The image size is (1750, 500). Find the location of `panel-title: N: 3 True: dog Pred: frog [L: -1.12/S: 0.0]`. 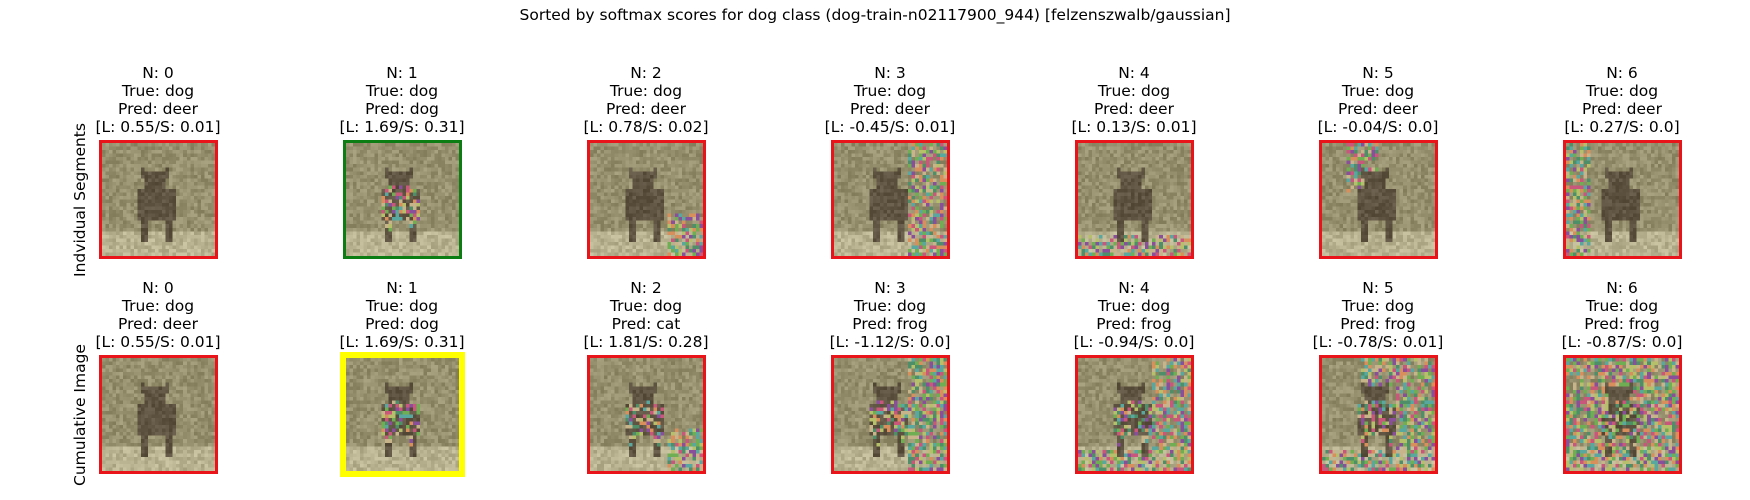

panel-title: N: 3 True: dog Pred: frog [L: -1.12/S: 0.0] is located at coordinates (890, 315).